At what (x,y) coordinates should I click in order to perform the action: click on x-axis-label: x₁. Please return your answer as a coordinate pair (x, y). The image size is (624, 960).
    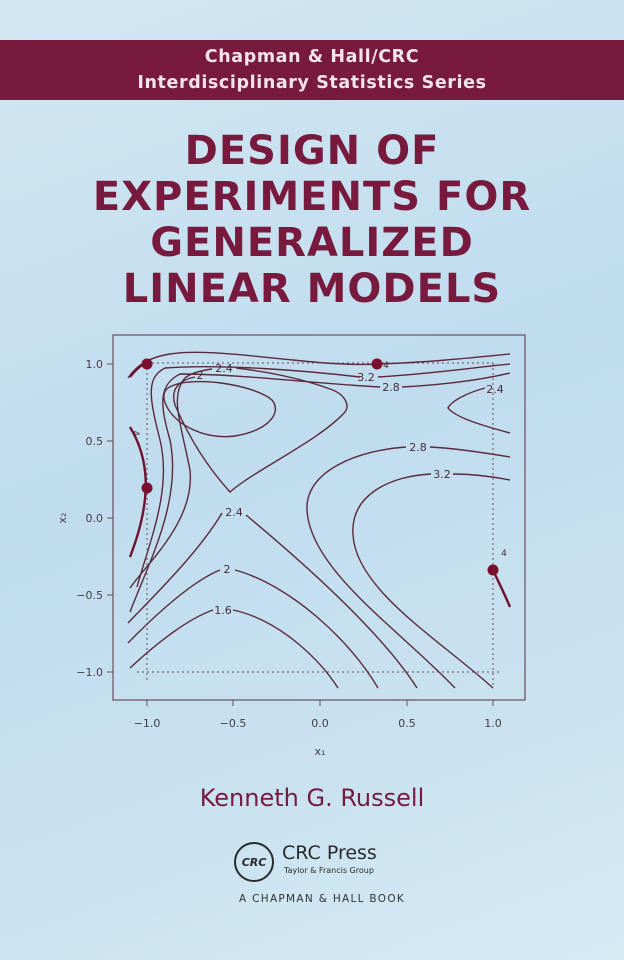
    Looking at the image, I should click on (320, 751).